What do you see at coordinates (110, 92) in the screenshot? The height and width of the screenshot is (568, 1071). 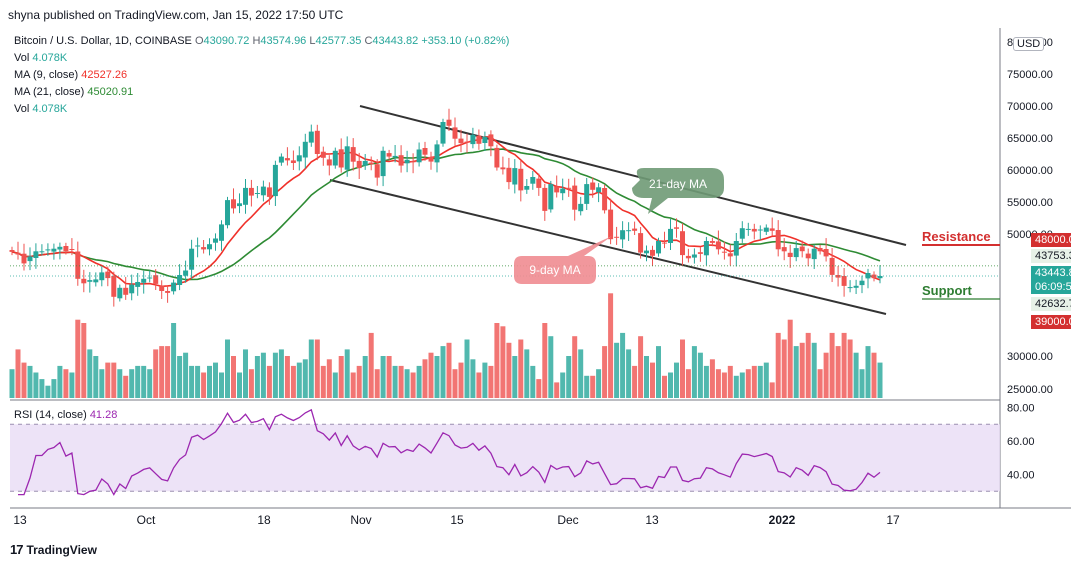 I see `legend-ma21-value: 45020.91` at bounding box center [110, 92].